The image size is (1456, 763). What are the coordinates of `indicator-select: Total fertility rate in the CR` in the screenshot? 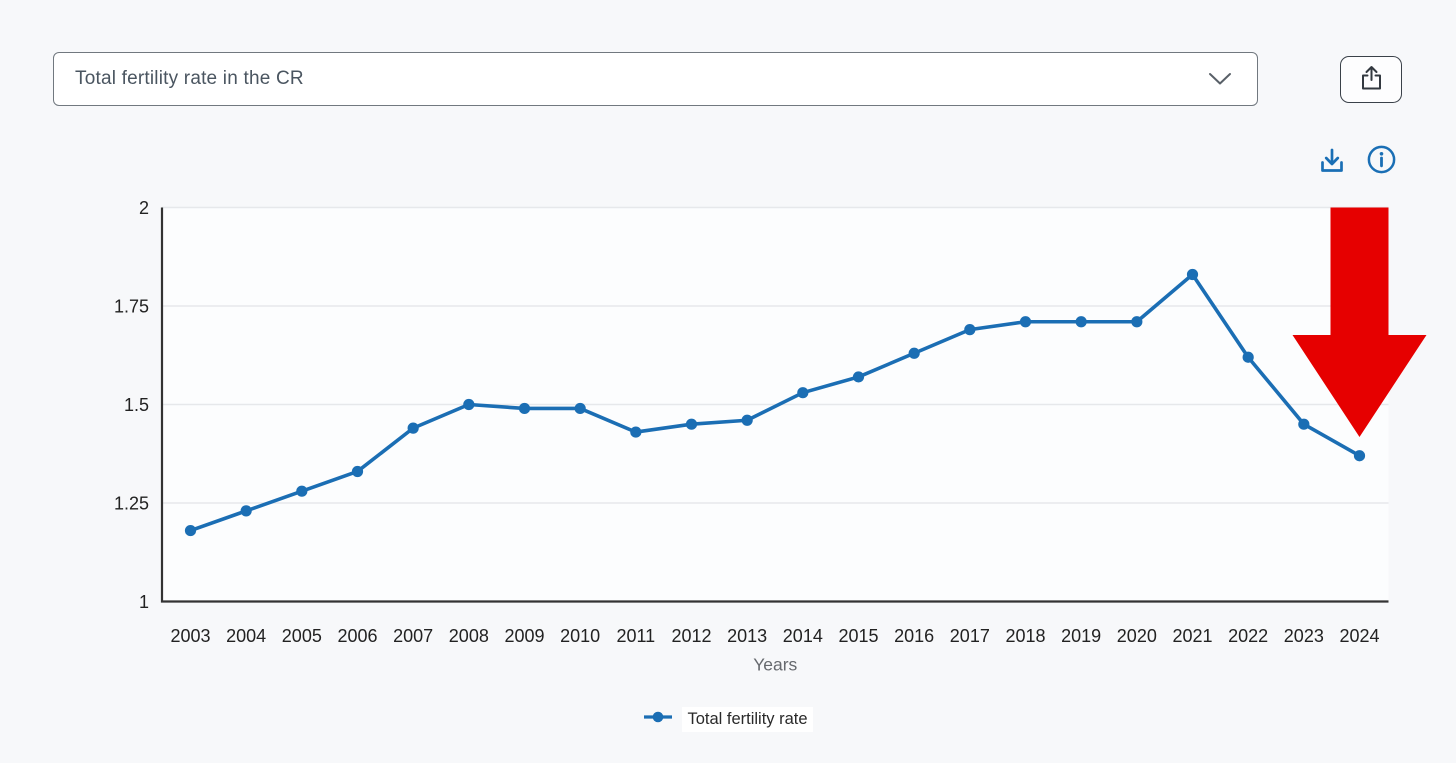 It's located at (655, 79).